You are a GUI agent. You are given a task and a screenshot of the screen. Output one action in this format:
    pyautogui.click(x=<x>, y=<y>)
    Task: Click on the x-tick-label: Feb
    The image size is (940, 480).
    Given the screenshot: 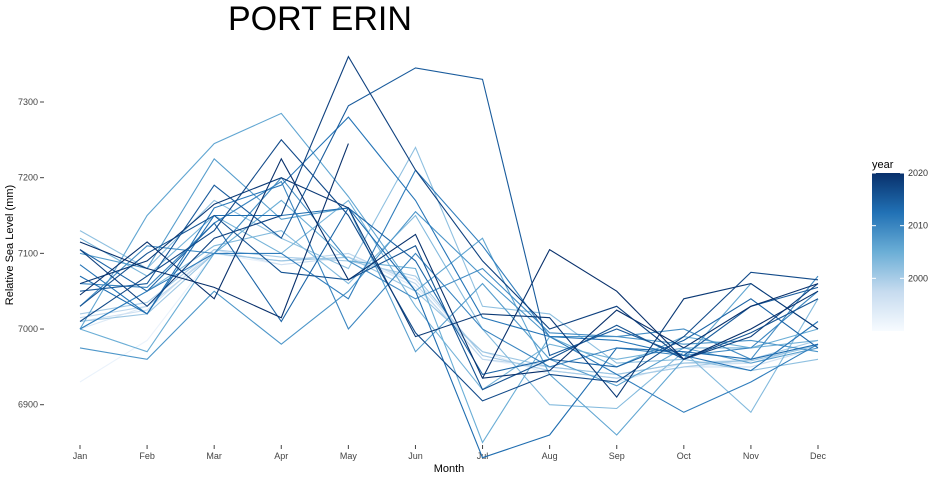 What is the action you would take?
    pyautogui.click(x=147, y=456)
    